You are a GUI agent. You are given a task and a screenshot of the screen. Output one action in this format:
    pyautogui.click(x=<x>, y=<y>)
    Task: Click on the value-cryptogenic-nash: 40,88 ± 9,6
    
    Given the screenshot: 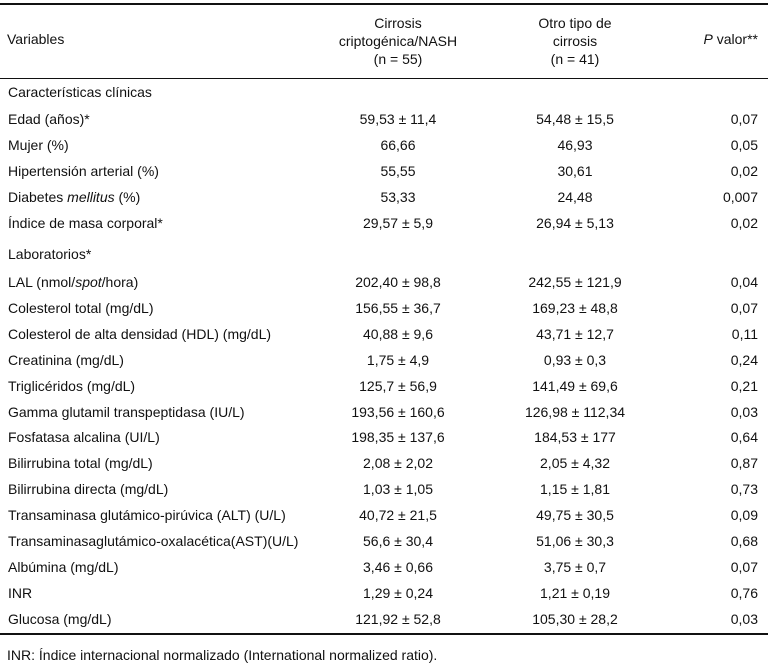 What is the action you would take?
    pyautogui.click(x=398, y=333)
    